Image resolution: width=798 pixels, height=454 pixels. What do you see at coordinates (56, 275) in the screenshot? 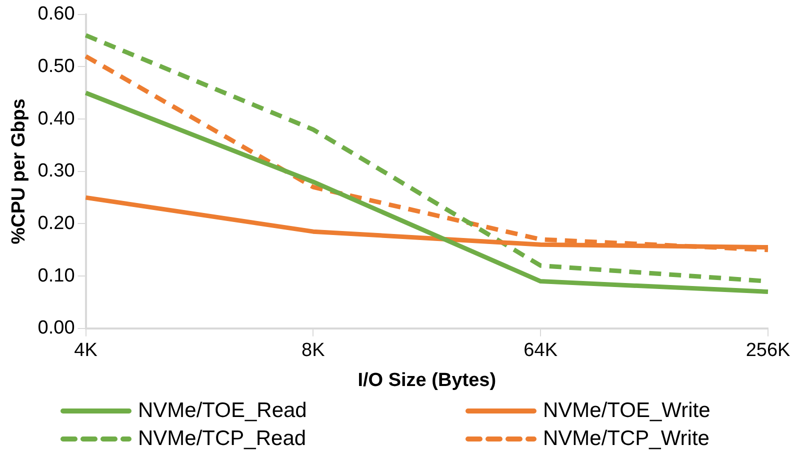
I see `y-tick-label: 0.10` at bounding box center [56, 275].